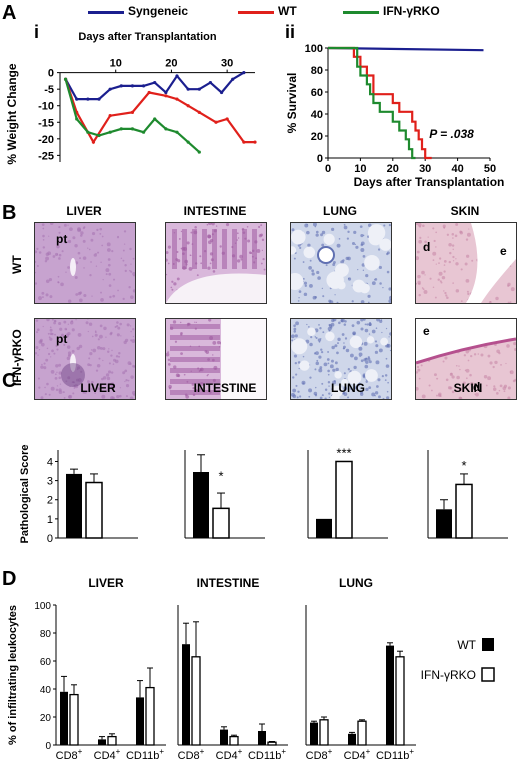 The height and width of the screenshot is (765, 520). What do you see at coordinates (50, 520) in the screenshot?
I see `y-tick-label: 1` at bounding box center [50, 520].